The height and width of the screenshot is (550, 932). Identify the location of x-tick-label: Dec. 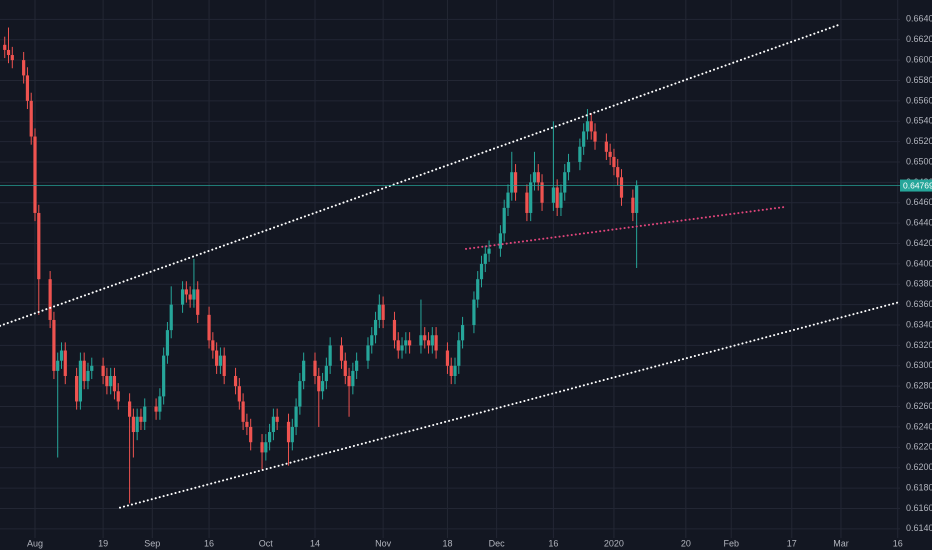
(497, 543).